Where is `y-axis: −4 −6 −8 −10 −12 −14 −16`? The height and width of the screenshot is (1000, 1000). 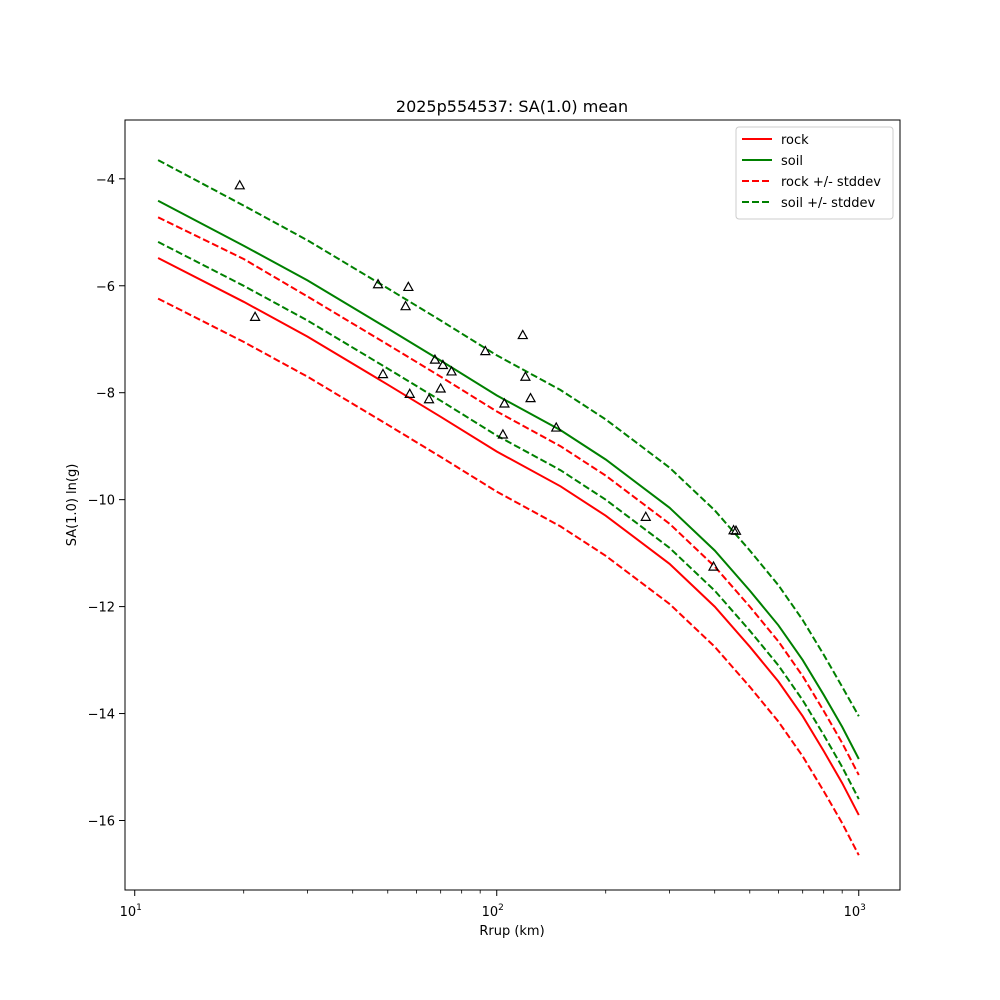
y-axis: −4 −6 −8 −10 −12 −14 −16 is located at coordinates (106, 501).